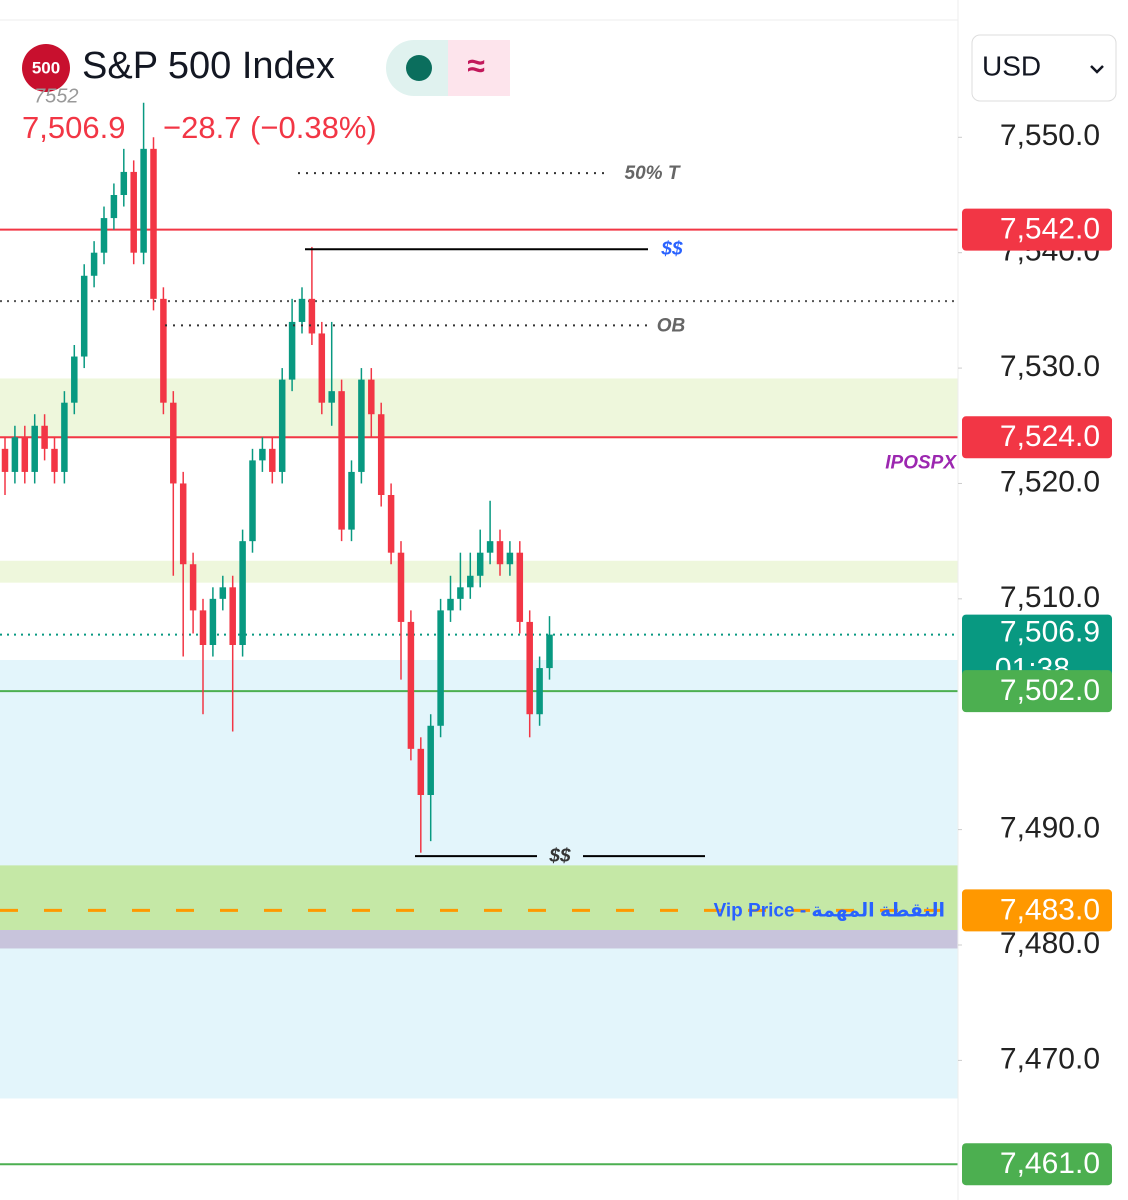 This screenshot has width=1128, height=1200. I want to click on currency: USD, so click(1011, 65).